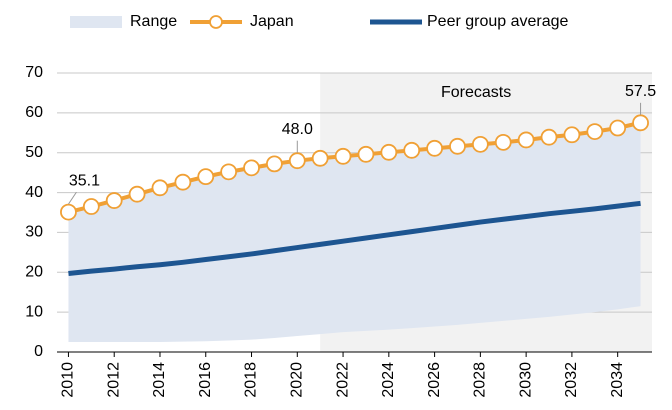 This screenshot has height=410, width=672. I want to click on y-tick-label: 20, so click(34, 272).